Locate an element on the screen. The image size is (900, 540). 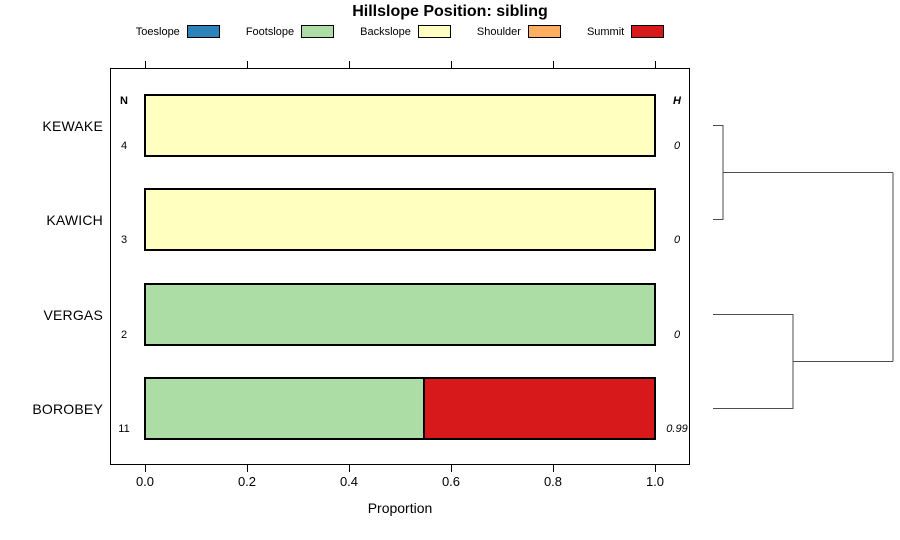
legend-item-footslope: Footslope is located at coordinates (290, 31).